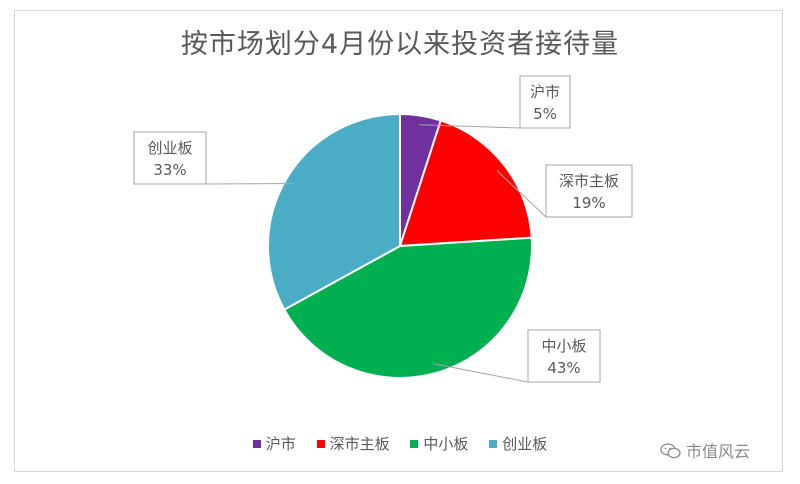 Image resolution: width=800 pixels, height=484 pixels. Describe the element at coordinates (545, 92) in the screenshot. I see `data-label-category-0: 沪市` at that location.